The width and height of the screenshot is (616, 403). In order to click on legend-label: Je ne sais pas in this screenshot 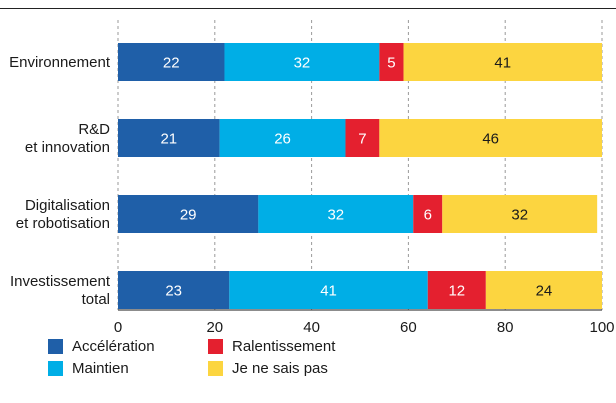, I will do `click(280, 368)`.